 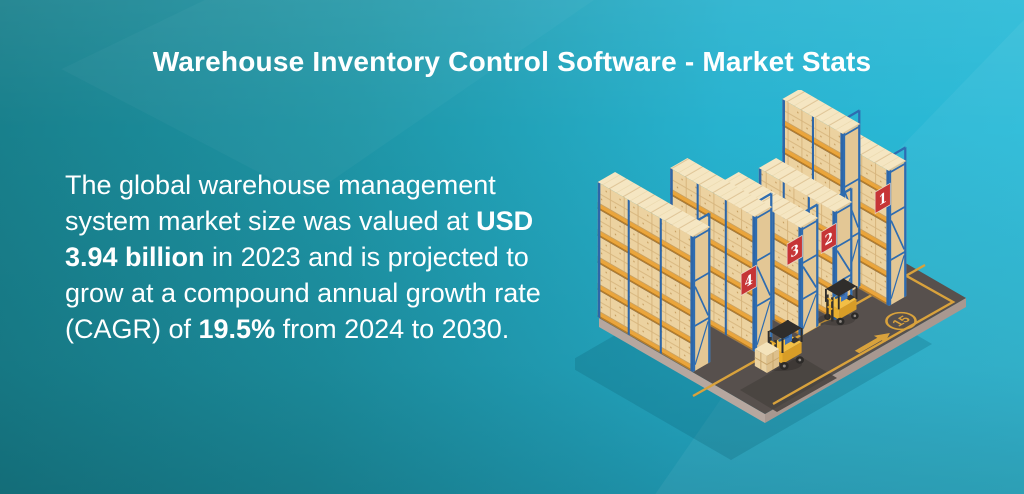 I want to click on forklift-load-boxes, so click(x=767, y=357).